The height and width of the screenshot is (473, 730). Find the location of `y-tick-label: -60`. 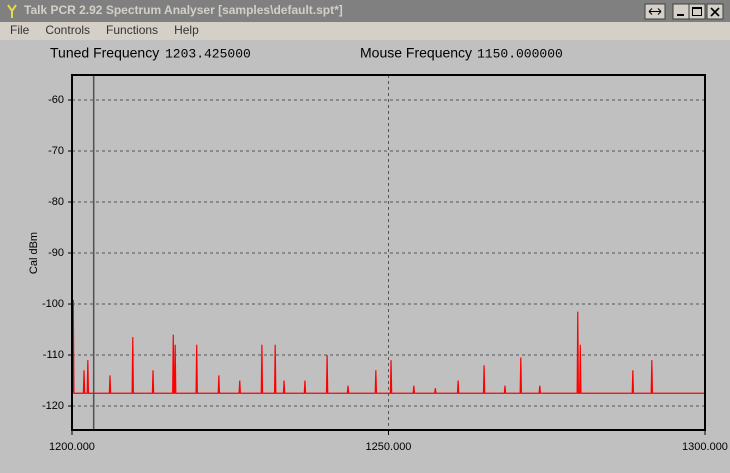

y-tick-label: -60 is located at coordinates (56, 100).